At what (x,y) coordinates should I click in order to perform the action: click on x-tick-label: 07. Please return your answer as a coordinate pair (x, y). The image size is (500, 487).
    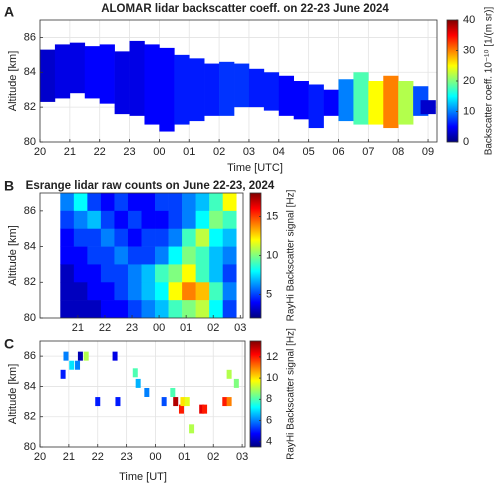
    Looking at the image, I should click on (368, 152).